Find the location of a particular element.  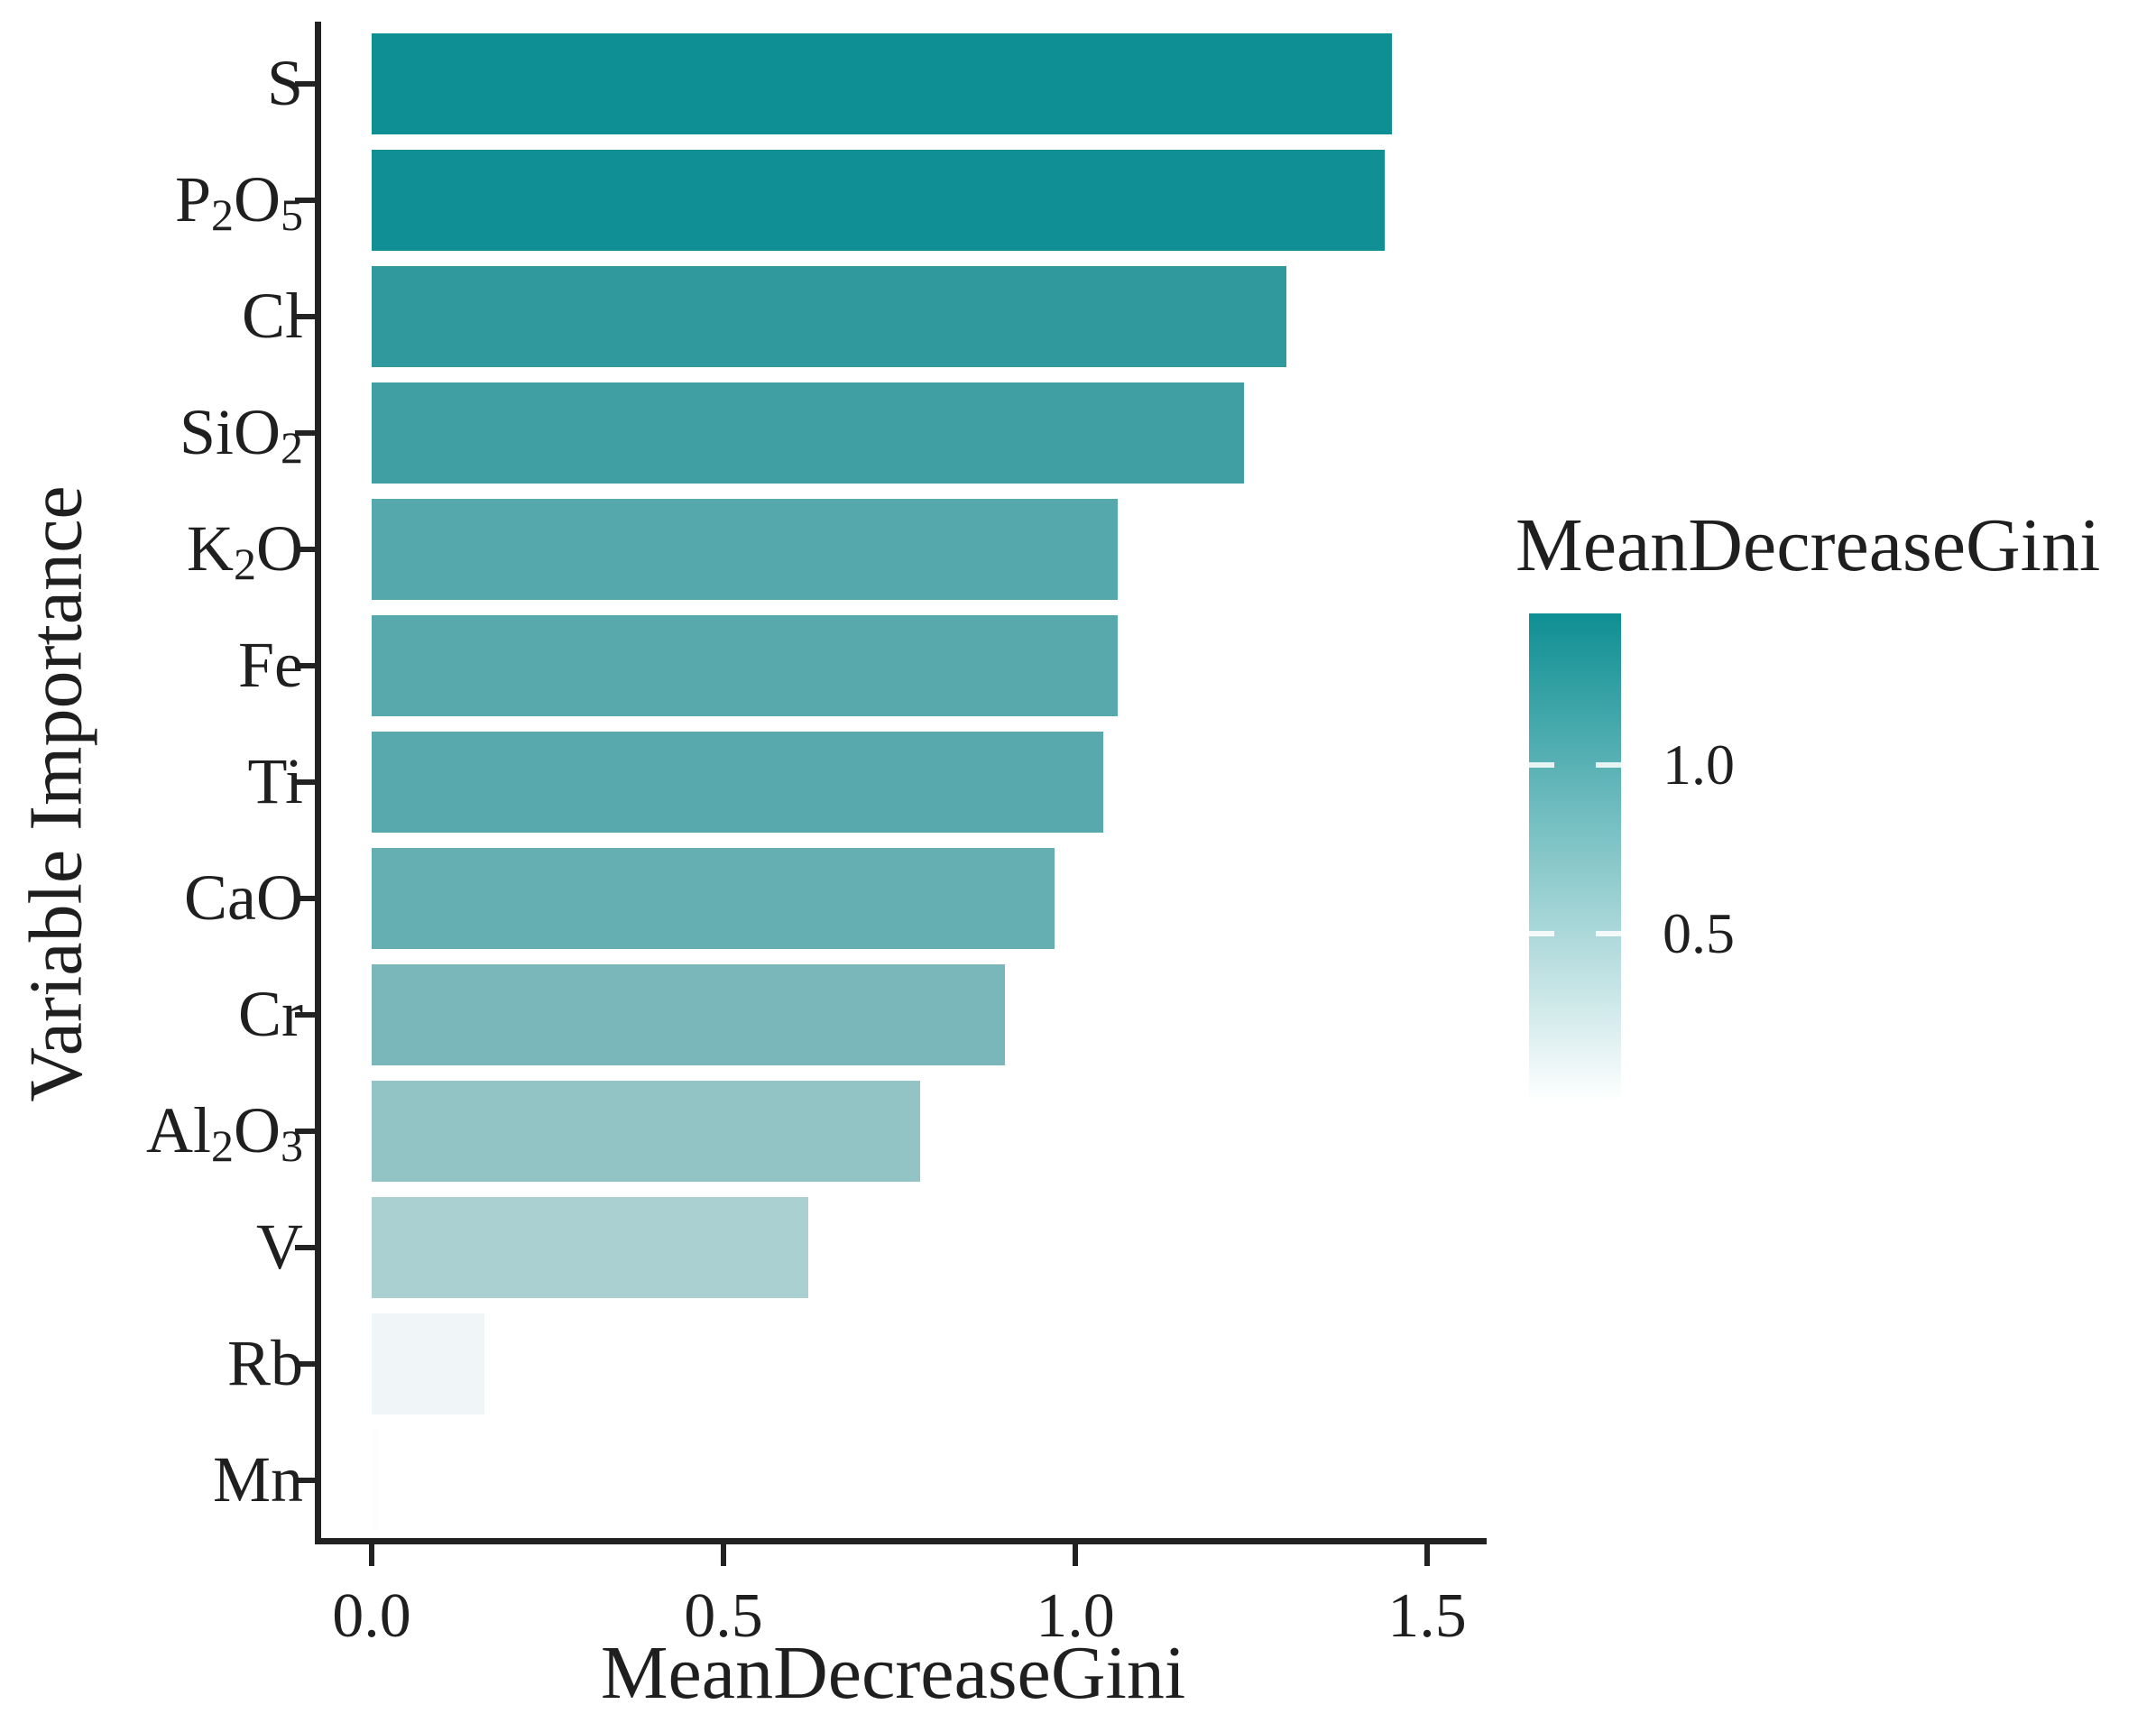

legend-tick-1.0-left is located at coordinates (1541, 765).